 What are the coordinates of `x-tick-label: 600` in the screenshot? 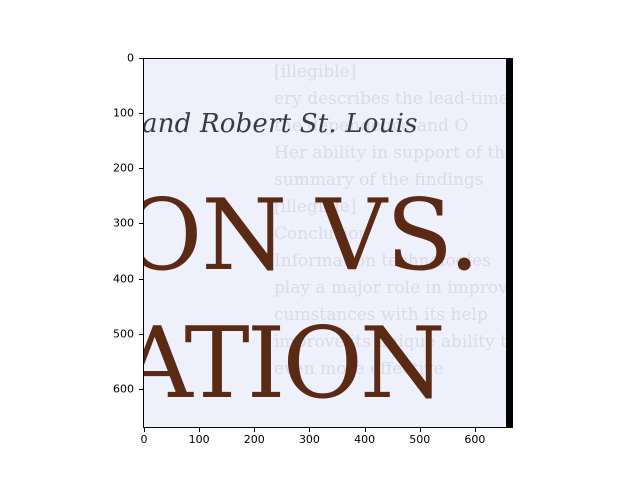 It's located at (475, 439).